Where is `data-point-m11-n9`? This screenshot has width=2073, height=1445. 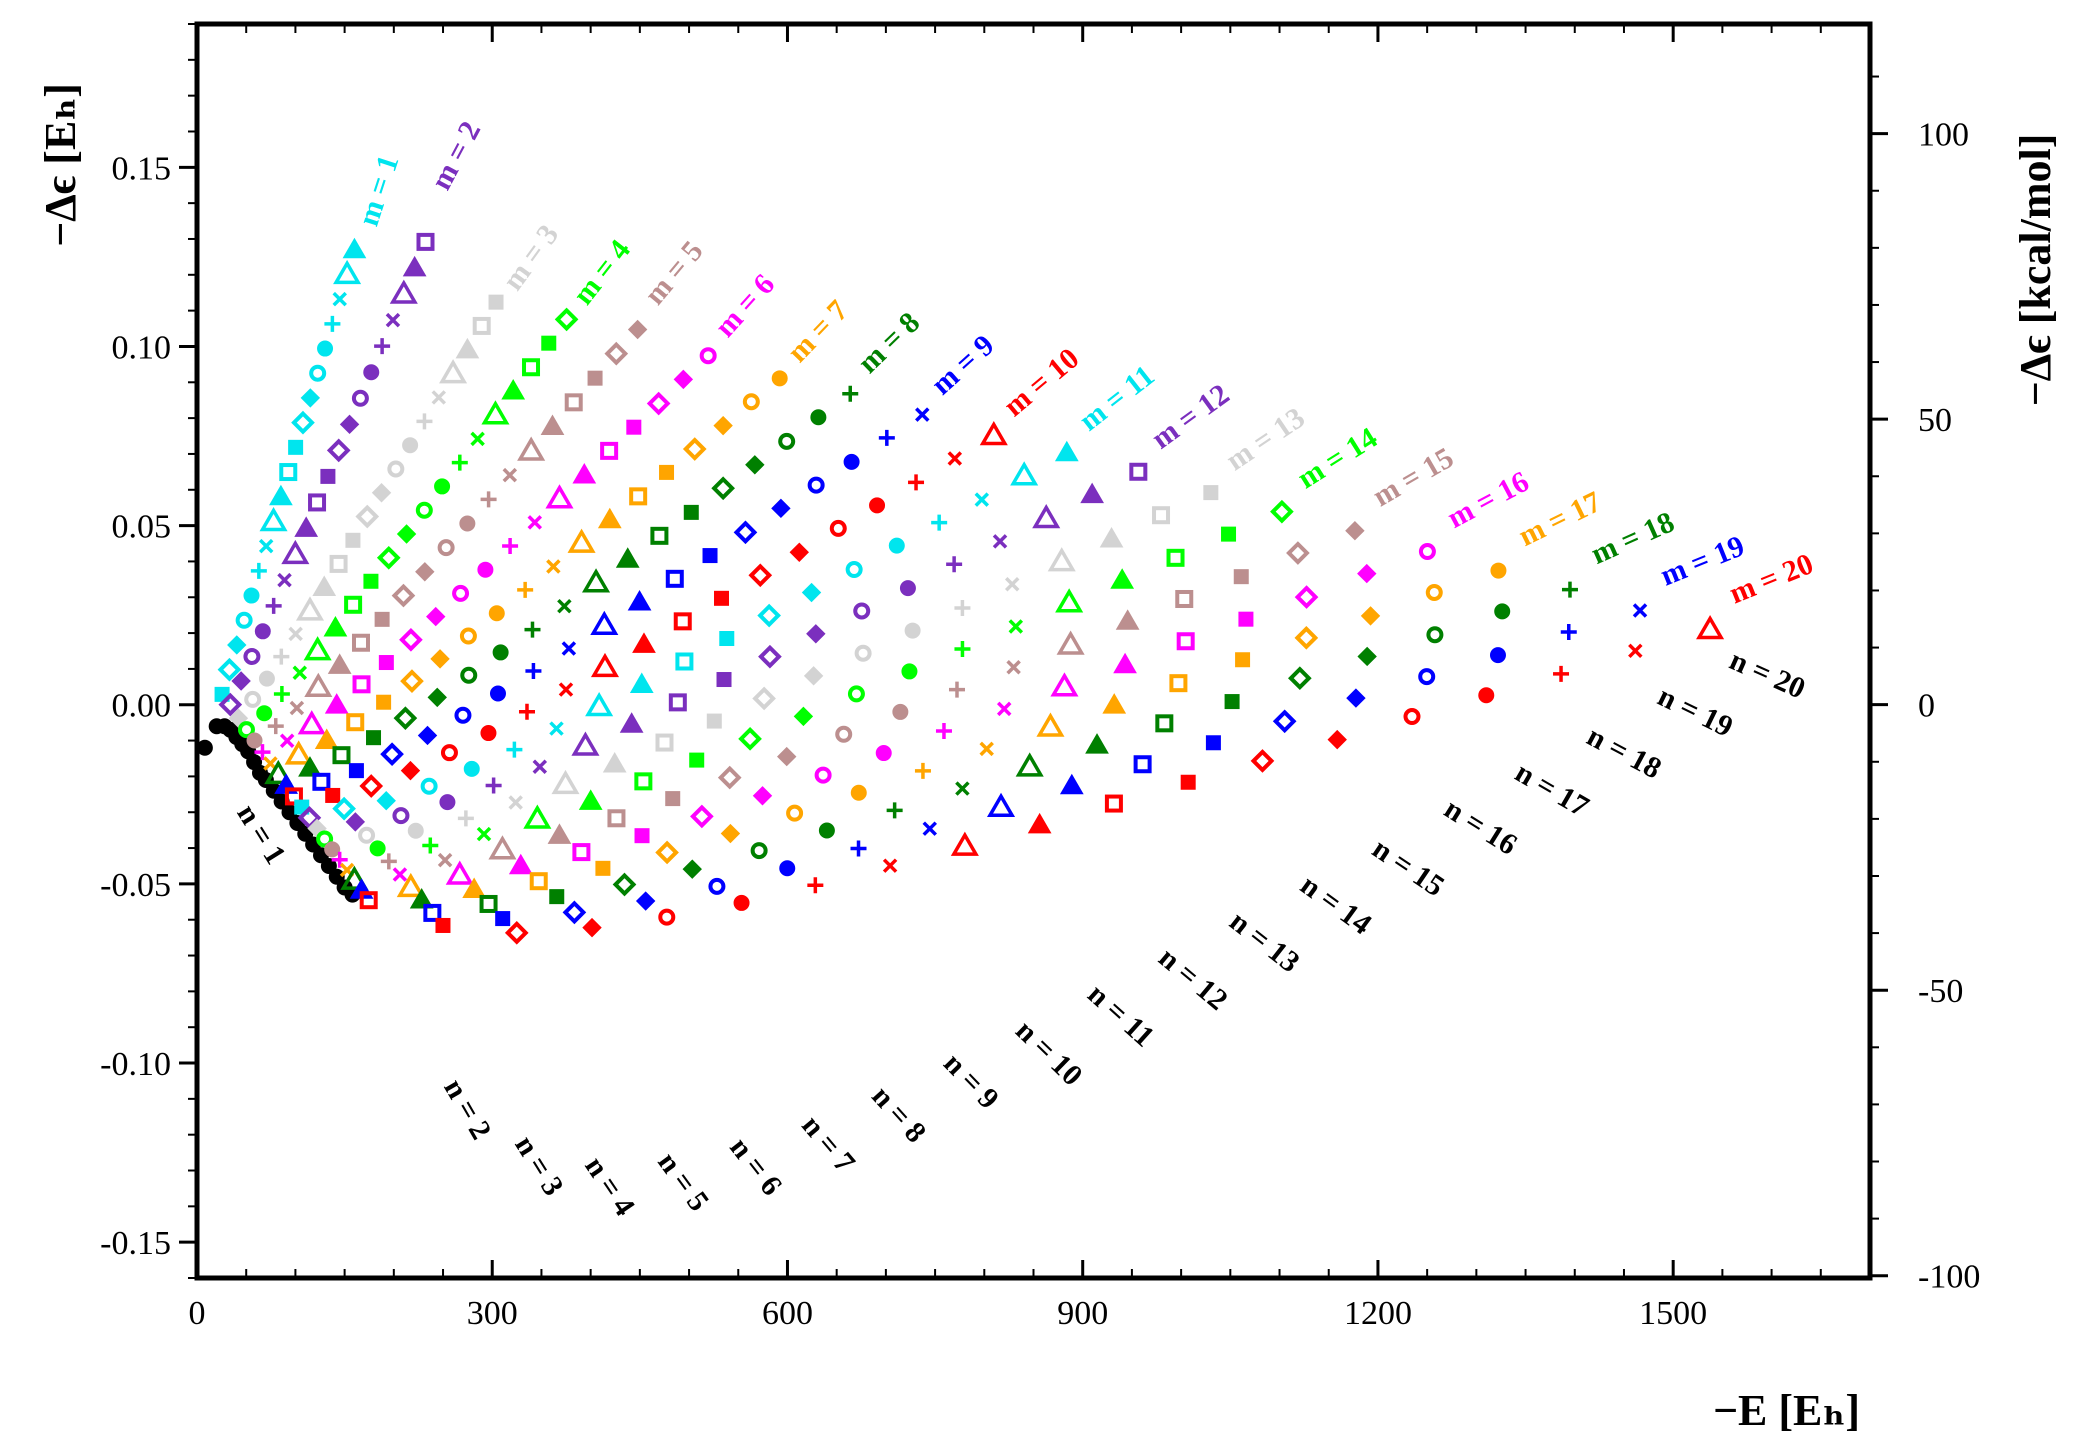 data-point-m11-n9 is located at coordinates (599, 704).